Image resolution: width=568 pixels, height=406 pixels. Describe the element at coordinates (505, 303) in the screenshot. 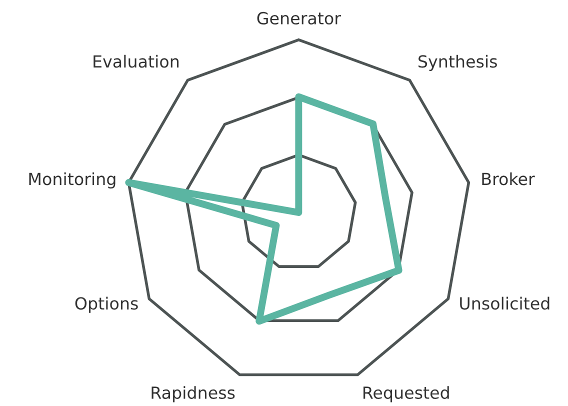

I see `spoke-label: Unsolicited` at that location.